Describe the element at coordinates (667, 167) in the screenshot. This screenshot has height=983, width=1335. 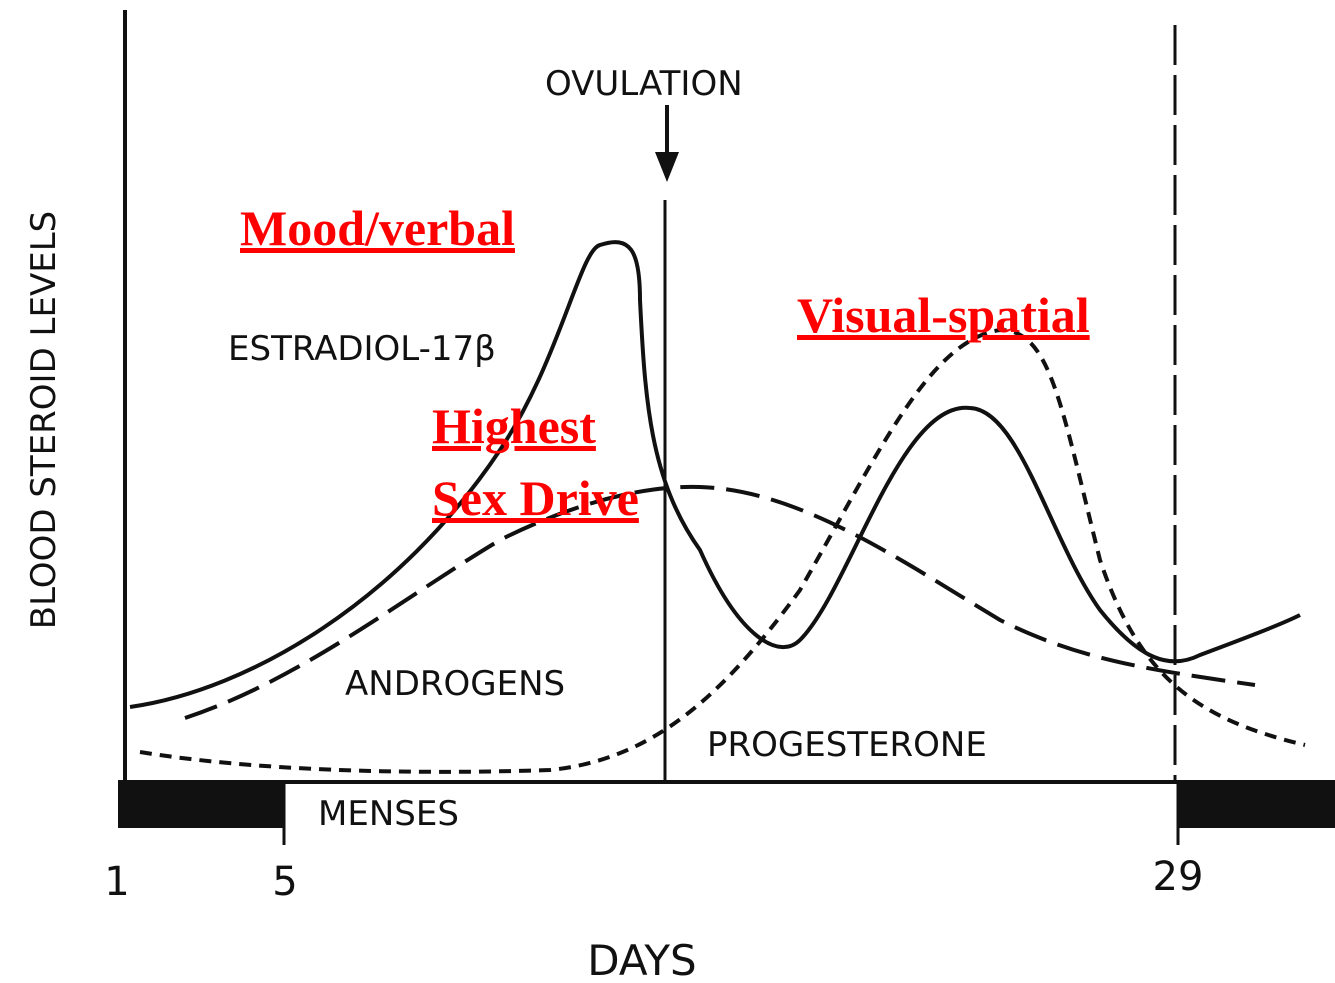
I see `arrow-head` at that location.